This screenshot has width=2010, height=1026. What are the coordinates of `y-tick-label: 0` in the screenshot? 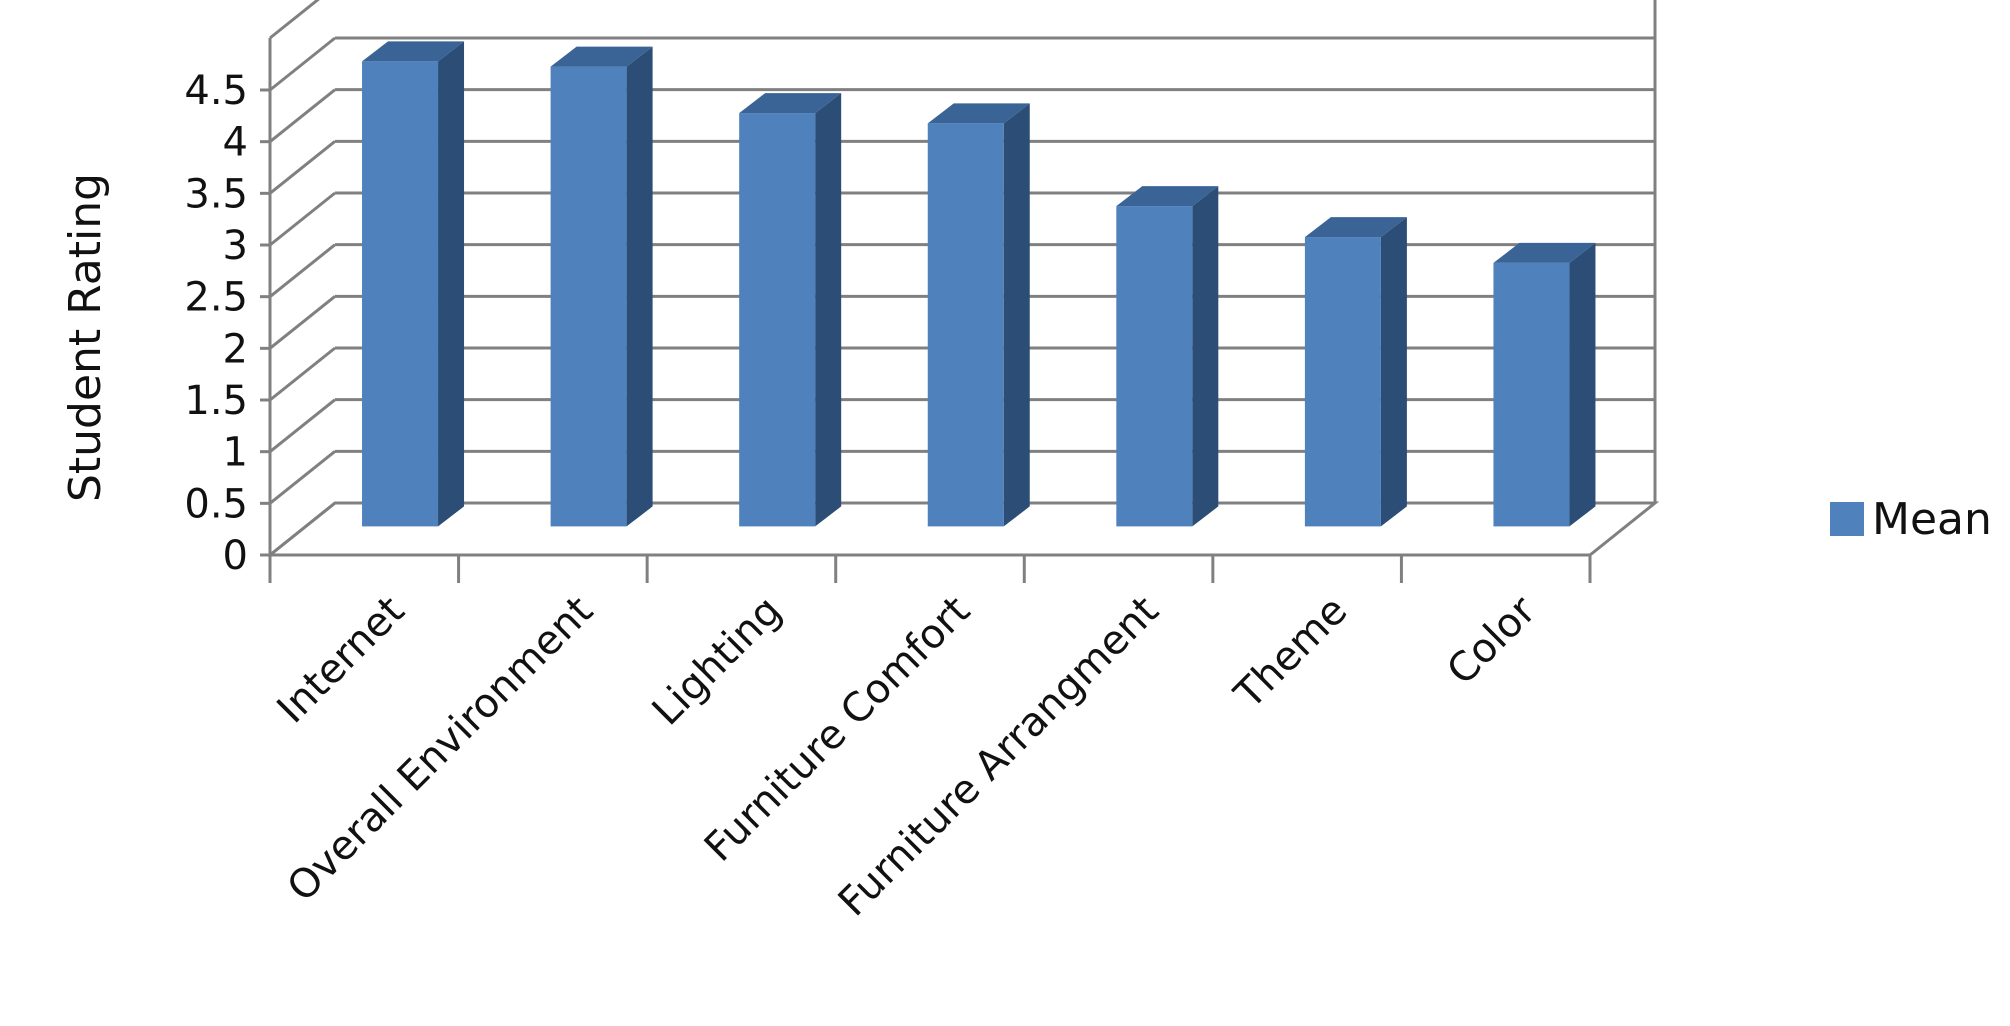 It's located at (235, 556).